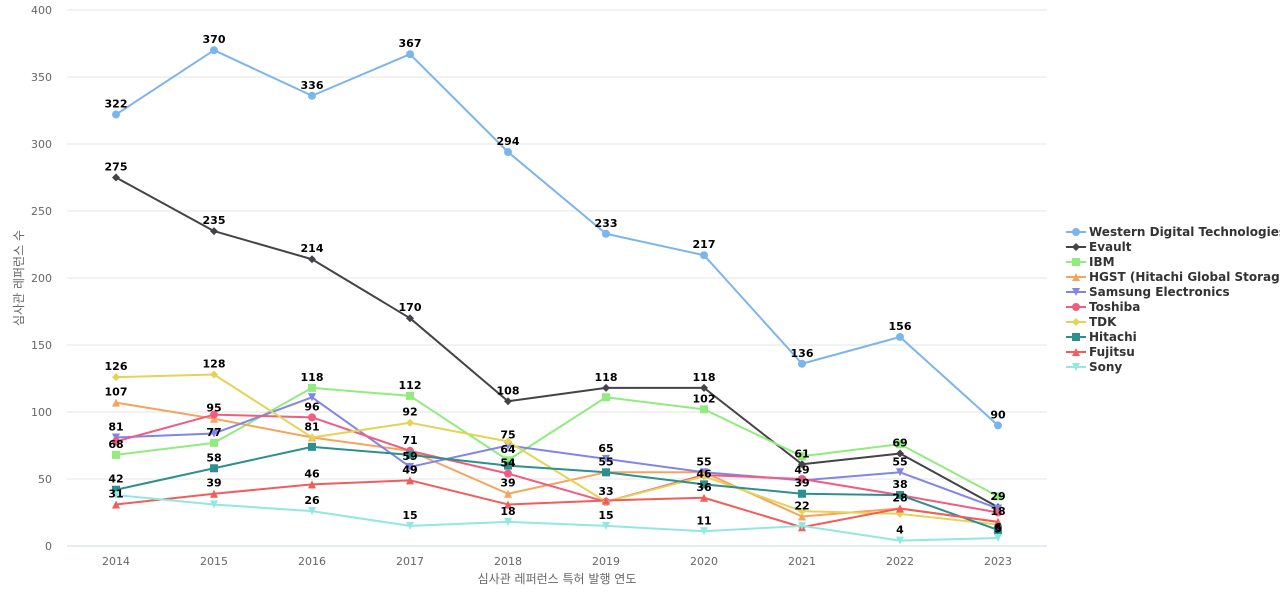 This screenshot has width=1280, height=600. Describe the element at coordinates (1102, 261) in the screenshot. I see `legend-label: IBM` at that location.